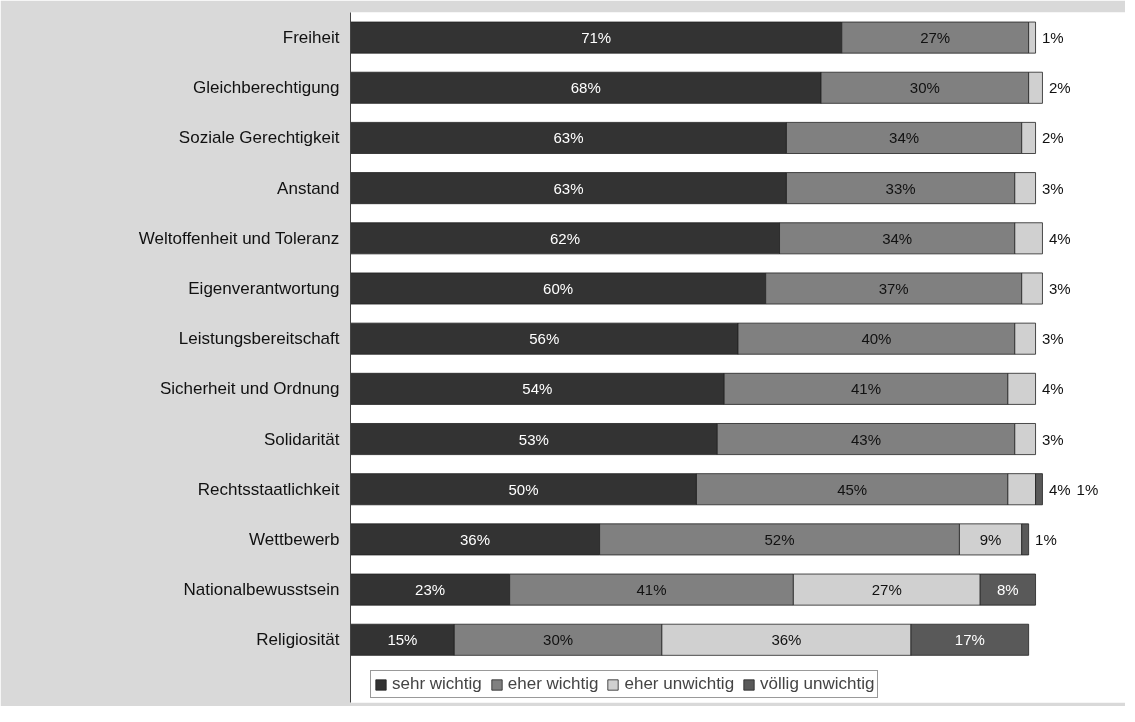 The image size is (1135, 722). I want to click on data-label: 43%, so click(866, 439).